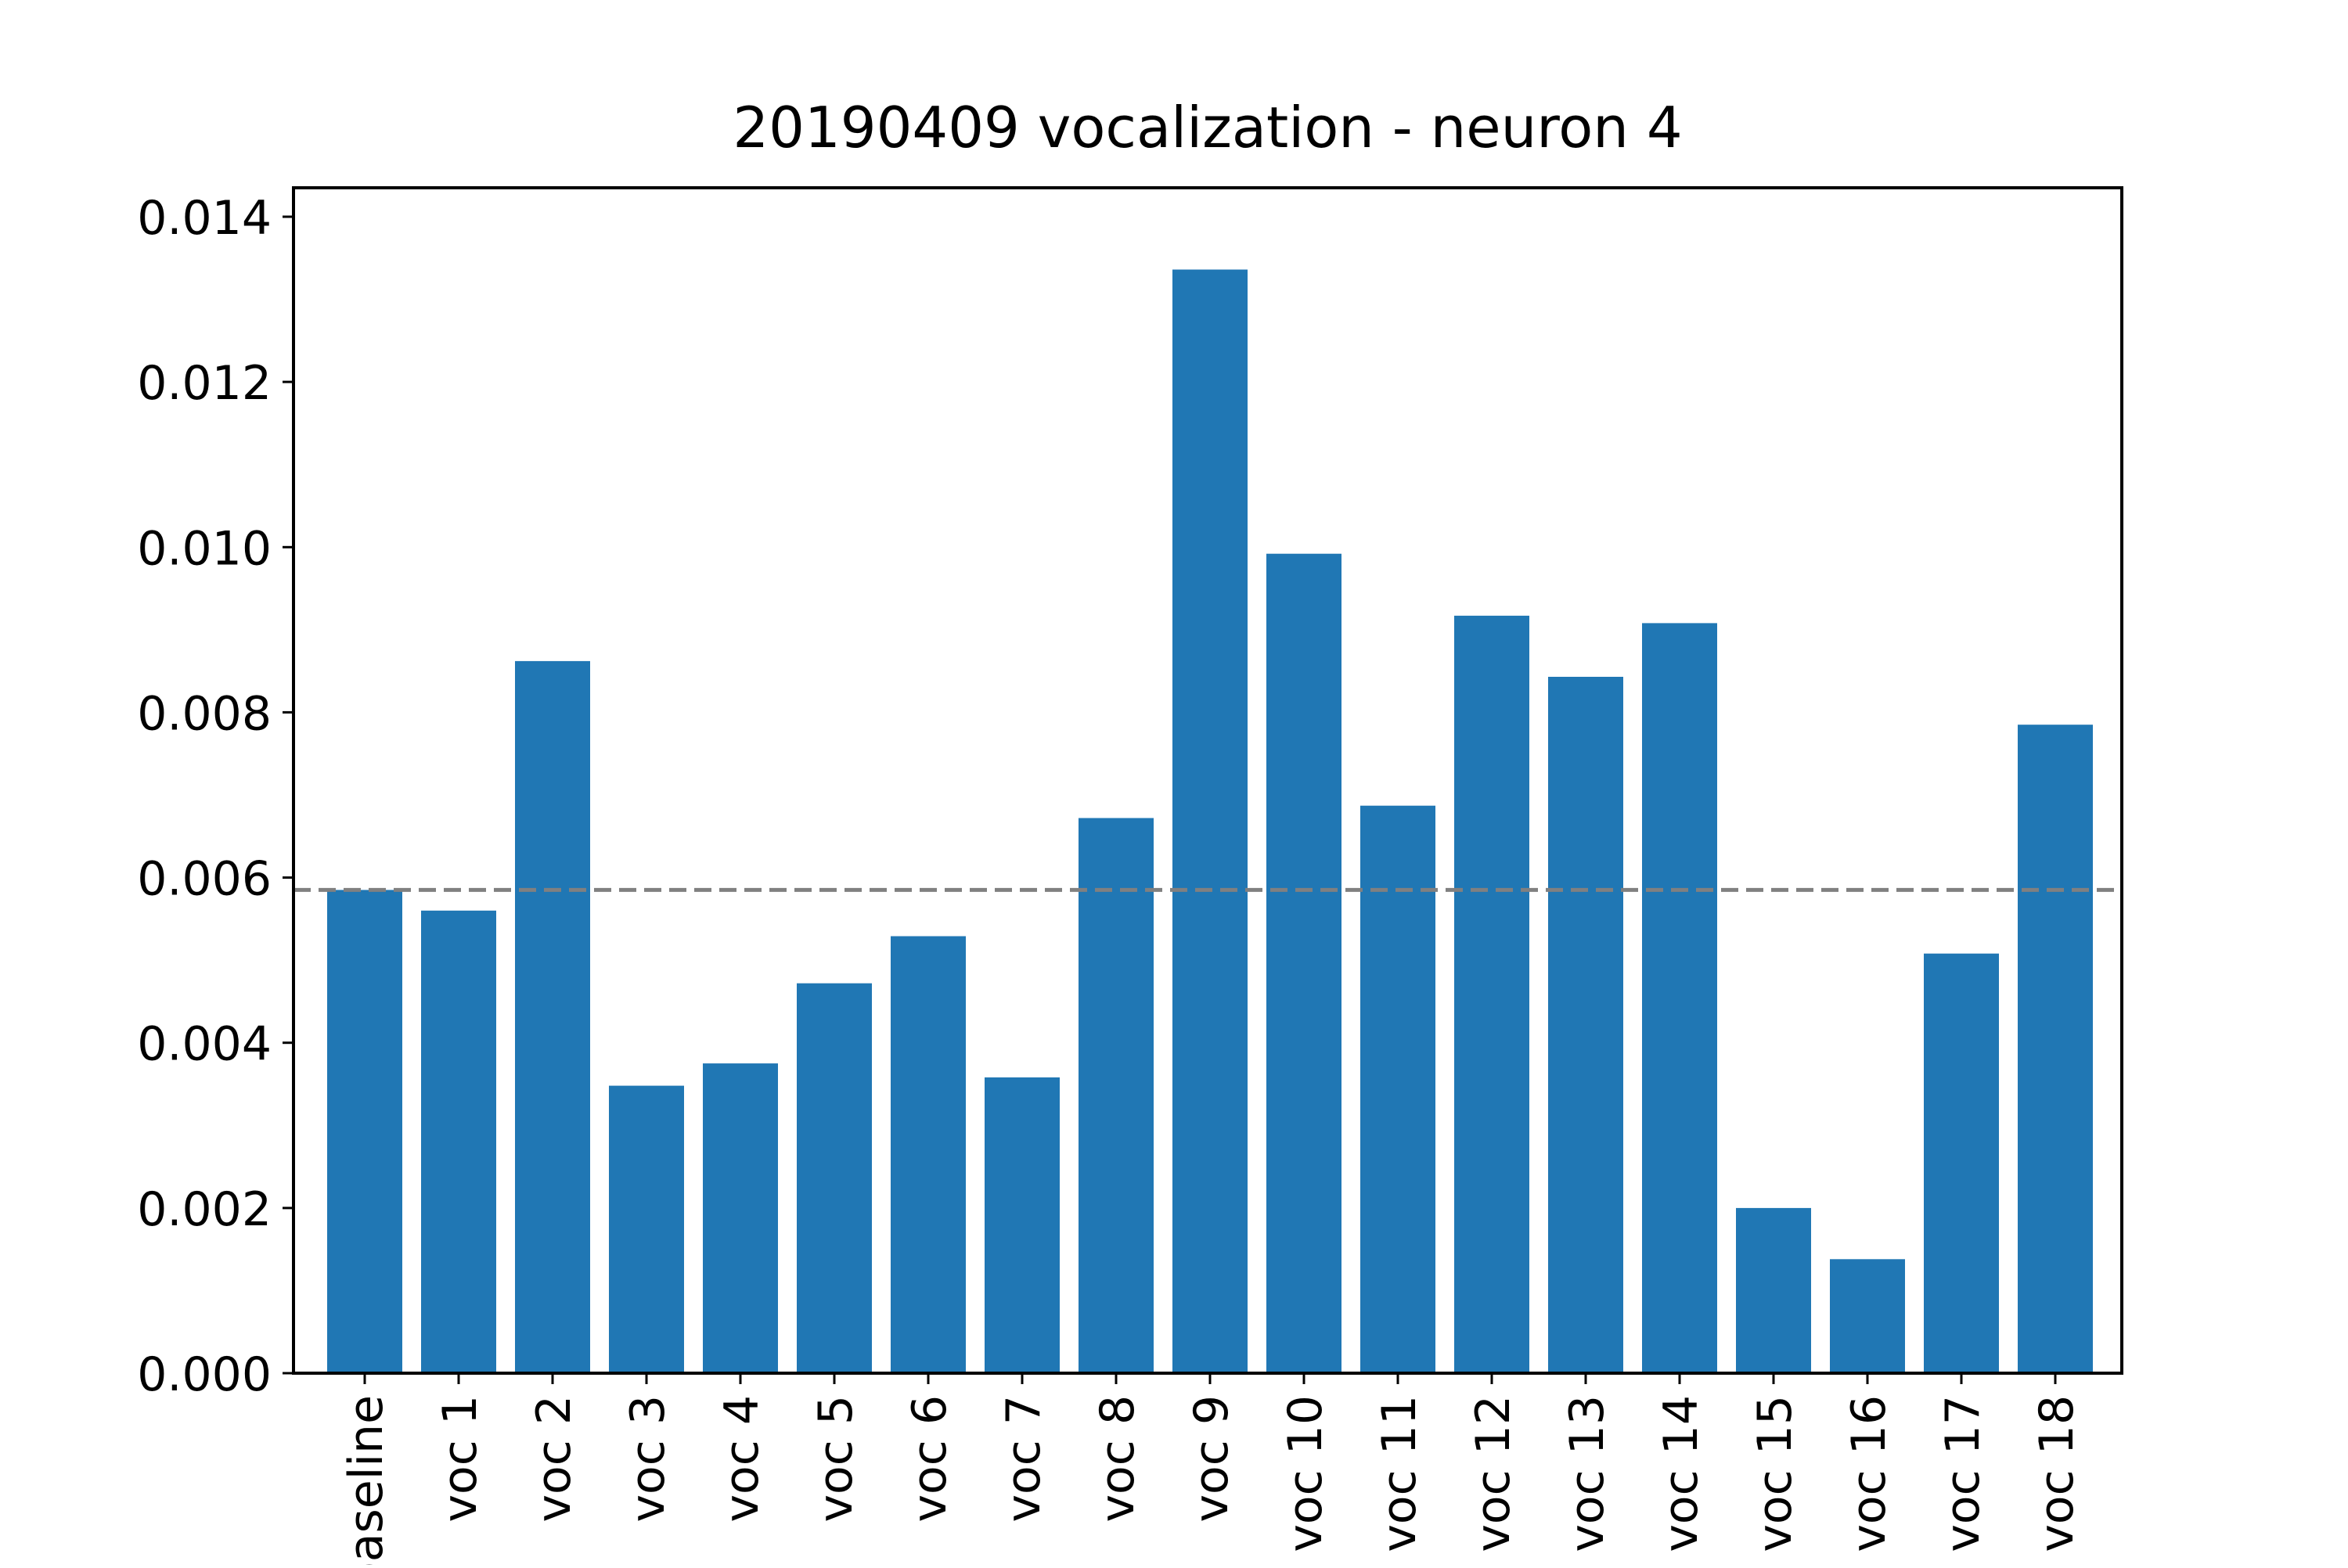 This screenshot has height=1568, width=2348. I want to click on x-tick-label: voc 4, so click(742, 1459).